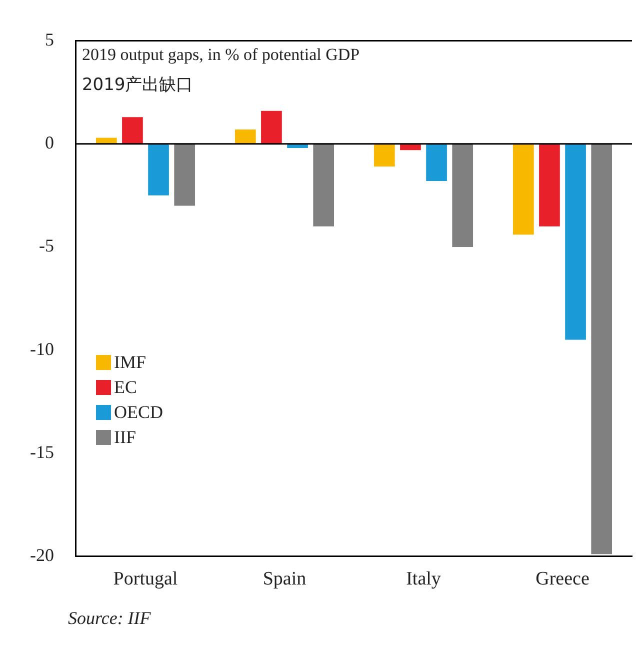 The width and height of the screenshot is (644, 649). Describe the element at coordinates (49, 40) in the screenshot. I see `y-tick-label: 5` at that location.